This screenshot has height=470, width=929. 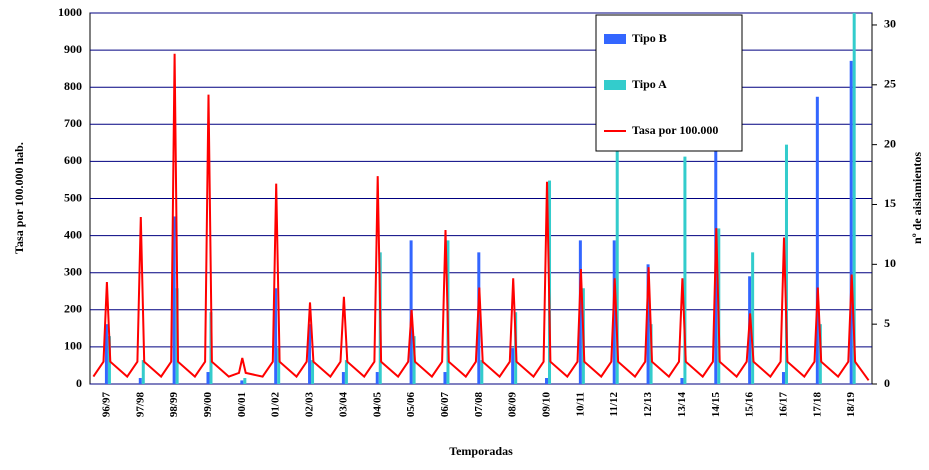 What do you see at coordinates (106, 405) in the screenshot?
I see `x-tick-label: 96/97` at bounding box center [106, 405].